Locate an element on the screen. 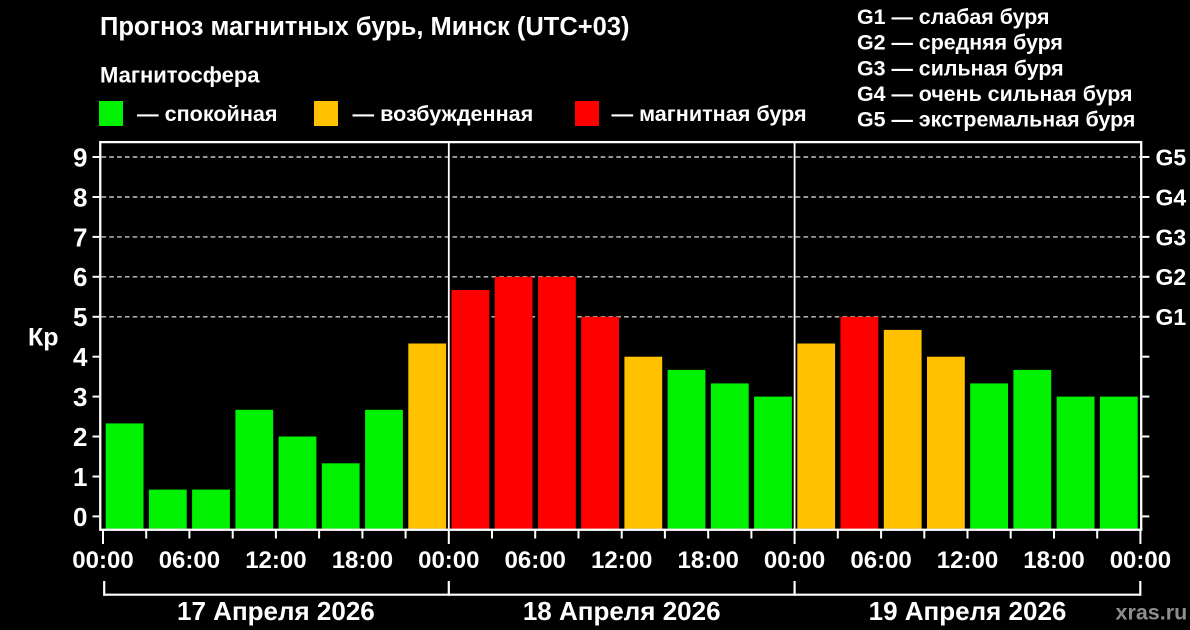 This screenshot has width=1190, height=630. svg-text: 2 is located at coordinates (80, 437).